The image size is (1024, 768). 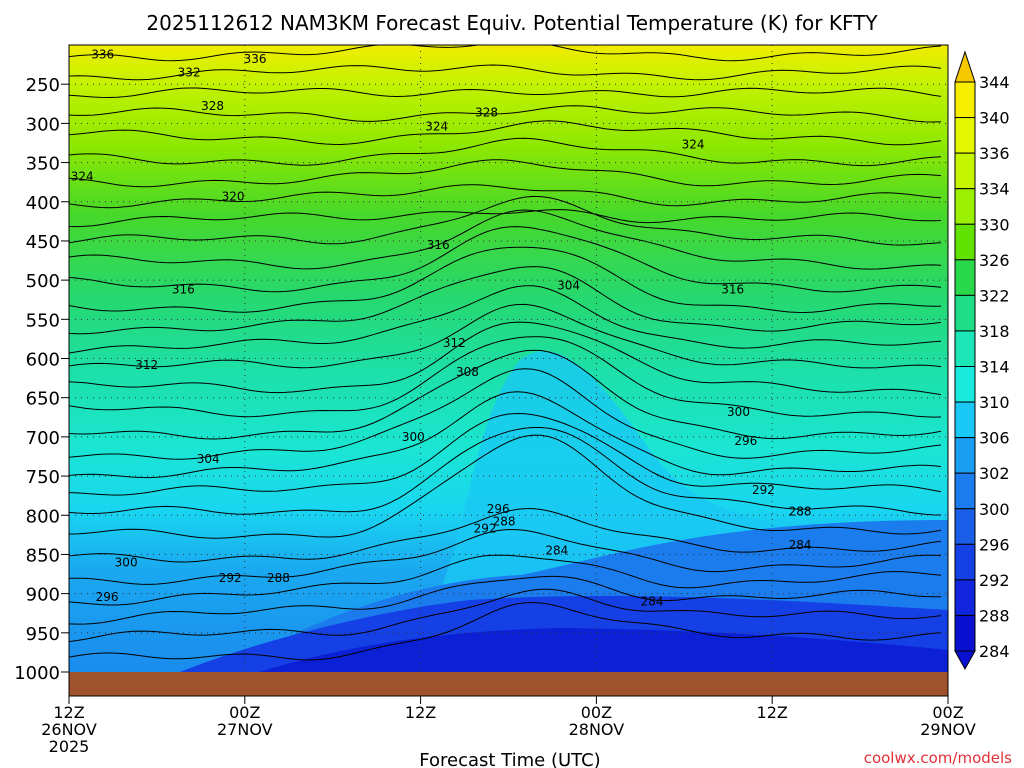 I want to click on colorbar-tick-label: 296, so click(x=994, y=544).